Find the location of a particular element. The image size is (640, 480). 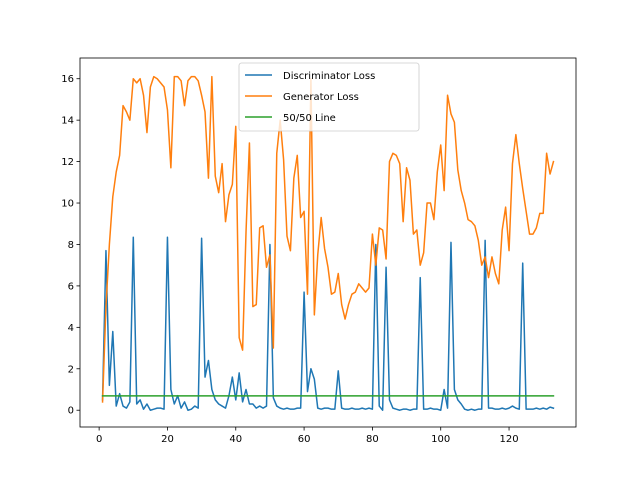

y-axis-ticks: 0 2 4 6 8 10 12 14 16 is located at coordinates (70, 245).